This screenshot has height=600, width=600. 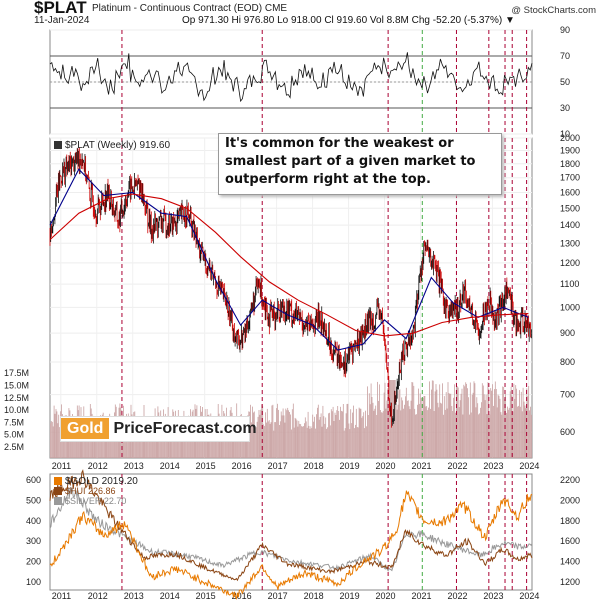 What do you see at coordinates (565, 134) in the screenshot?
I see `rsi-tick-label: 10` at bounding box center [565, 134].